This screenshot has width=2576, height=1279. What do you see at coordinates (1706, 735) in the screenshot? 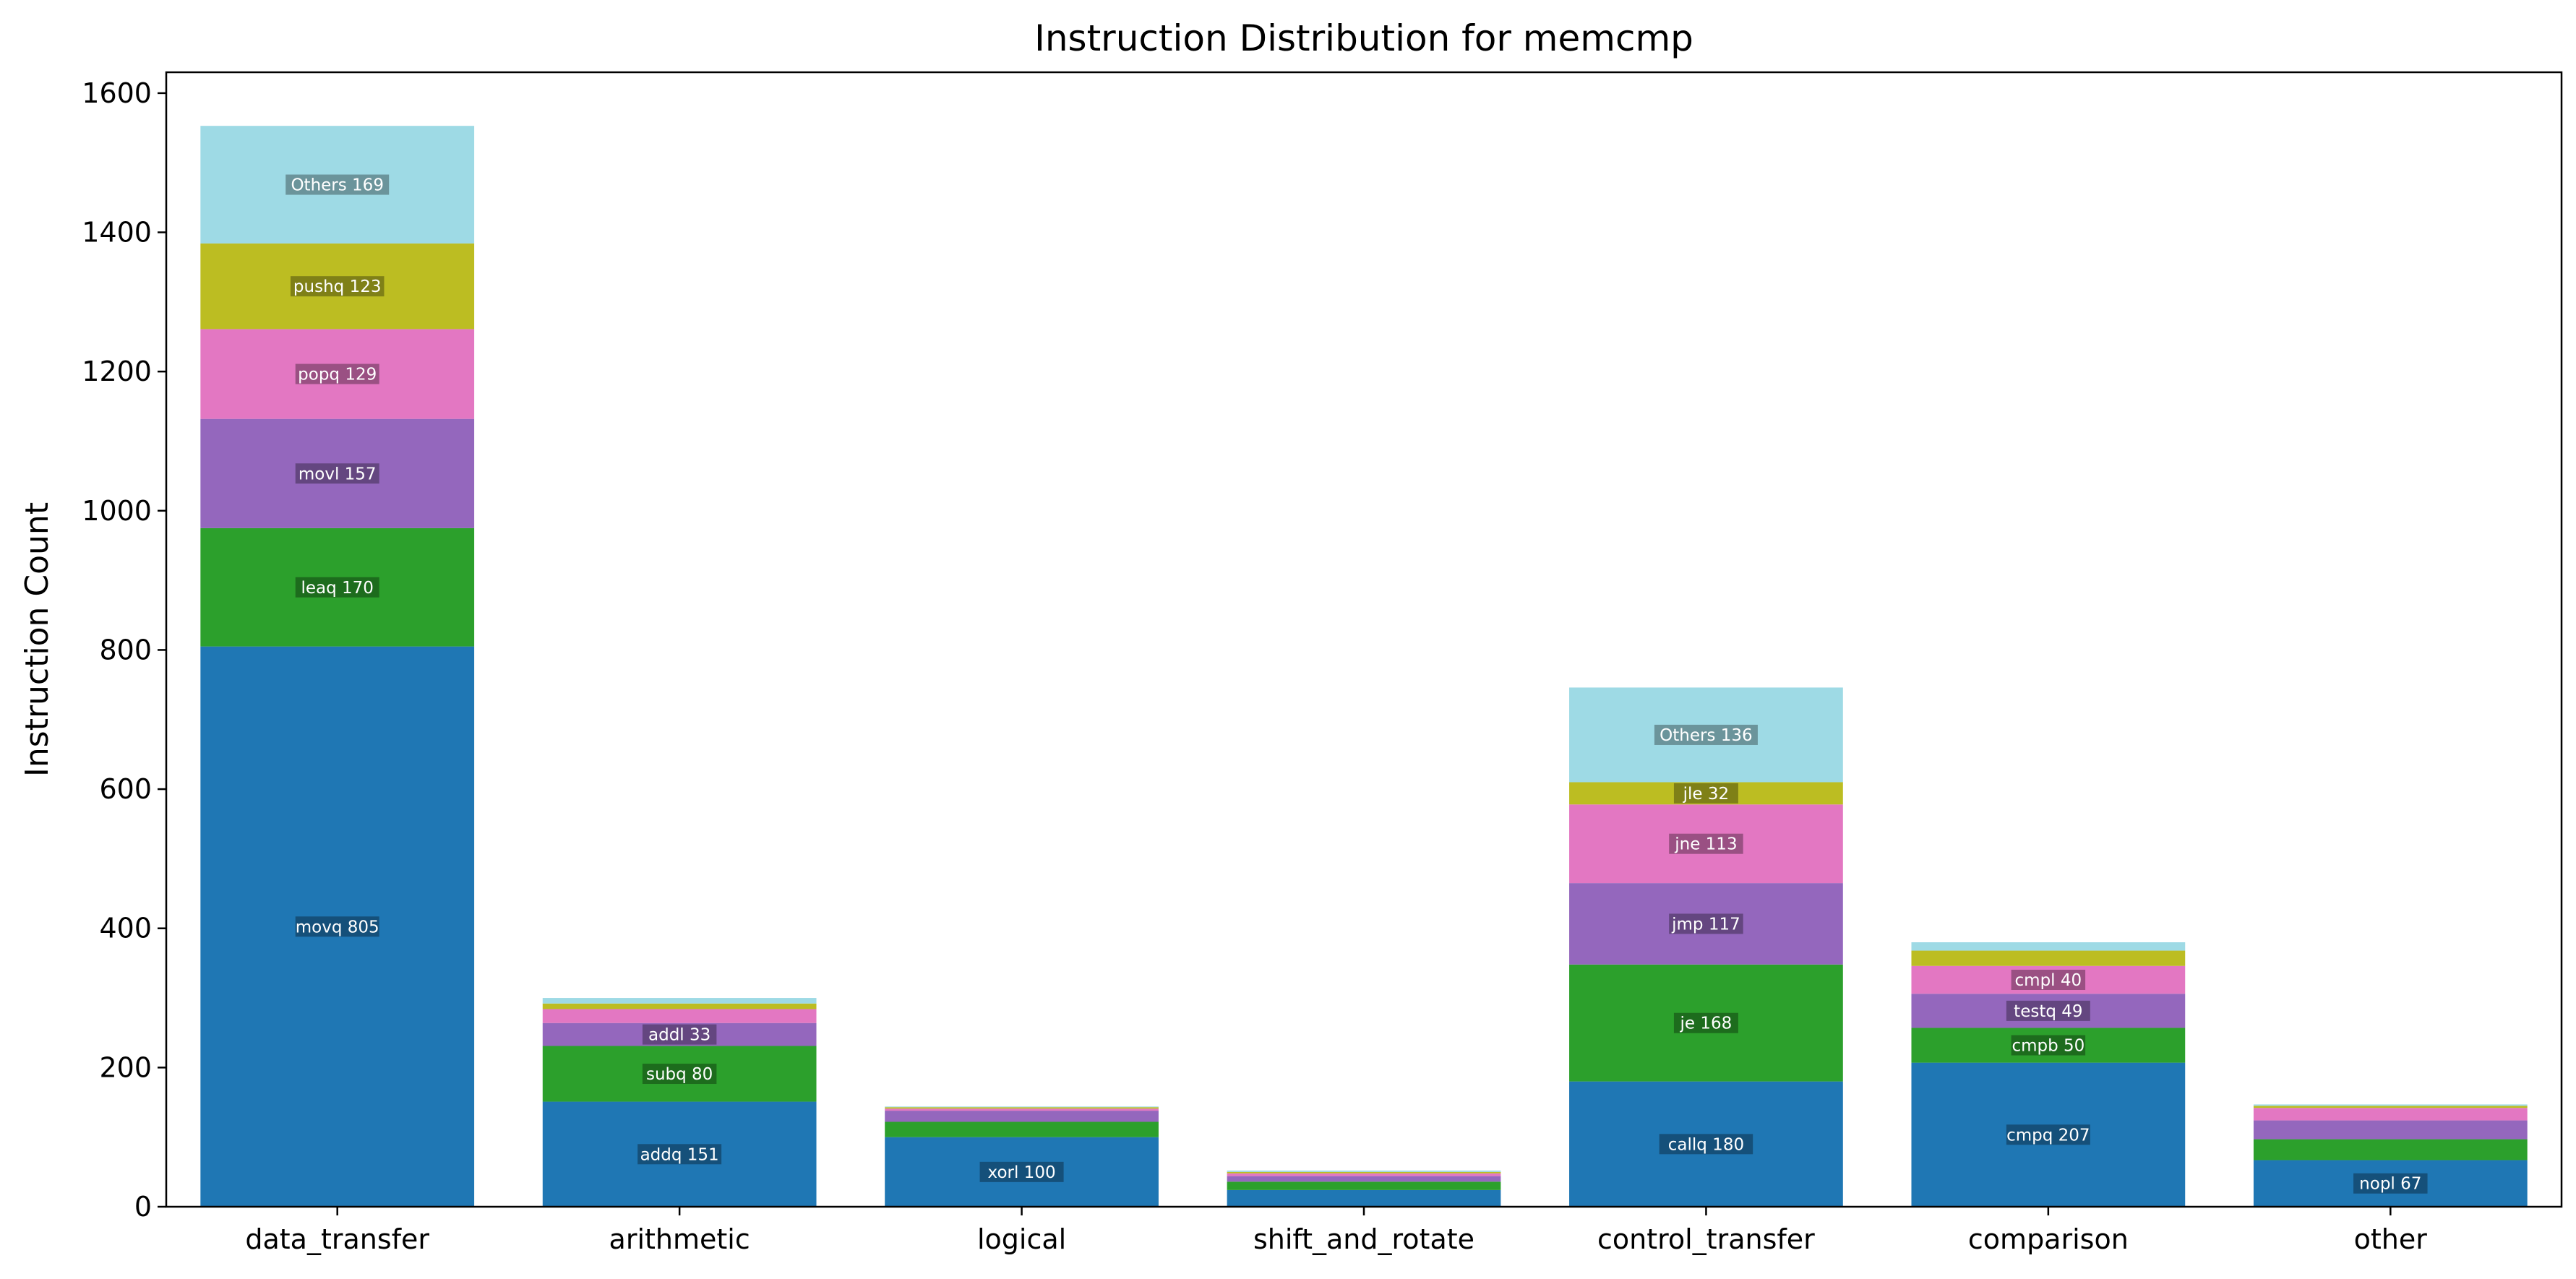
I see `segment-label: Others 136` at bounding box center [1706, 735].